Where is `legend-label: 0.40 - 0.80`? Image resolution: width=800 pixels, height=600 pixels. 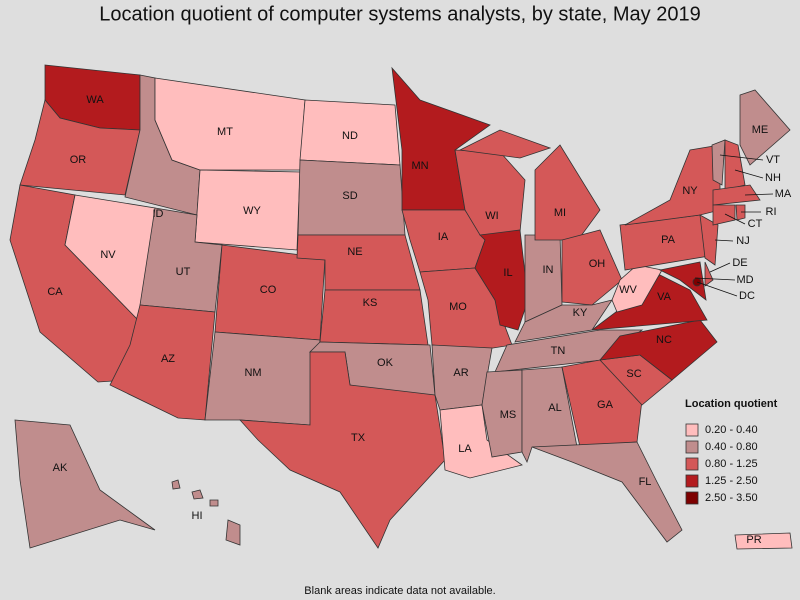
legend-label: 0.40 - 0.80 is located at coordinates (731, 447).